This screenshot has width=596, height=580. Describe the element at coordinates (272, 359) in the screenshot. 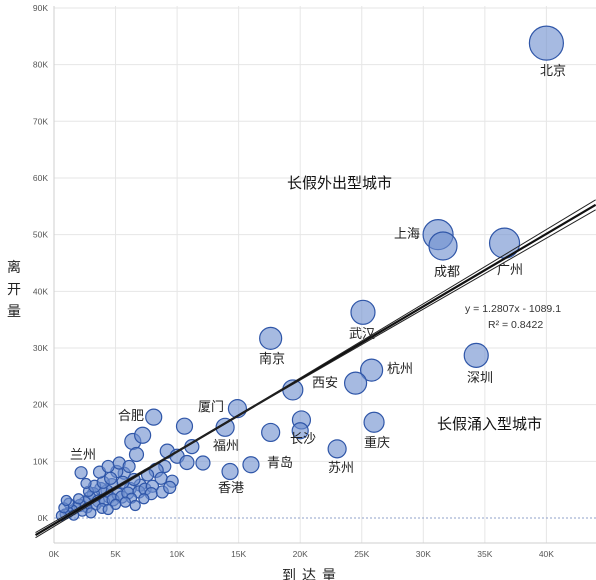

I see `city-label: 南京` at that location.